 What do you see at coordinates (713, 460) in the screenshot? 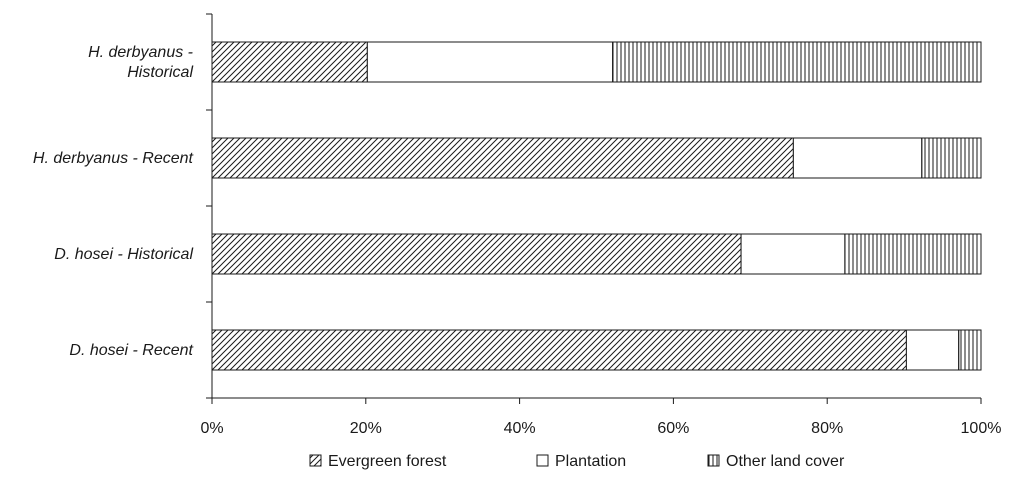
I see `legend-swatch-other-land-cover` at bounding box center [713, 460].